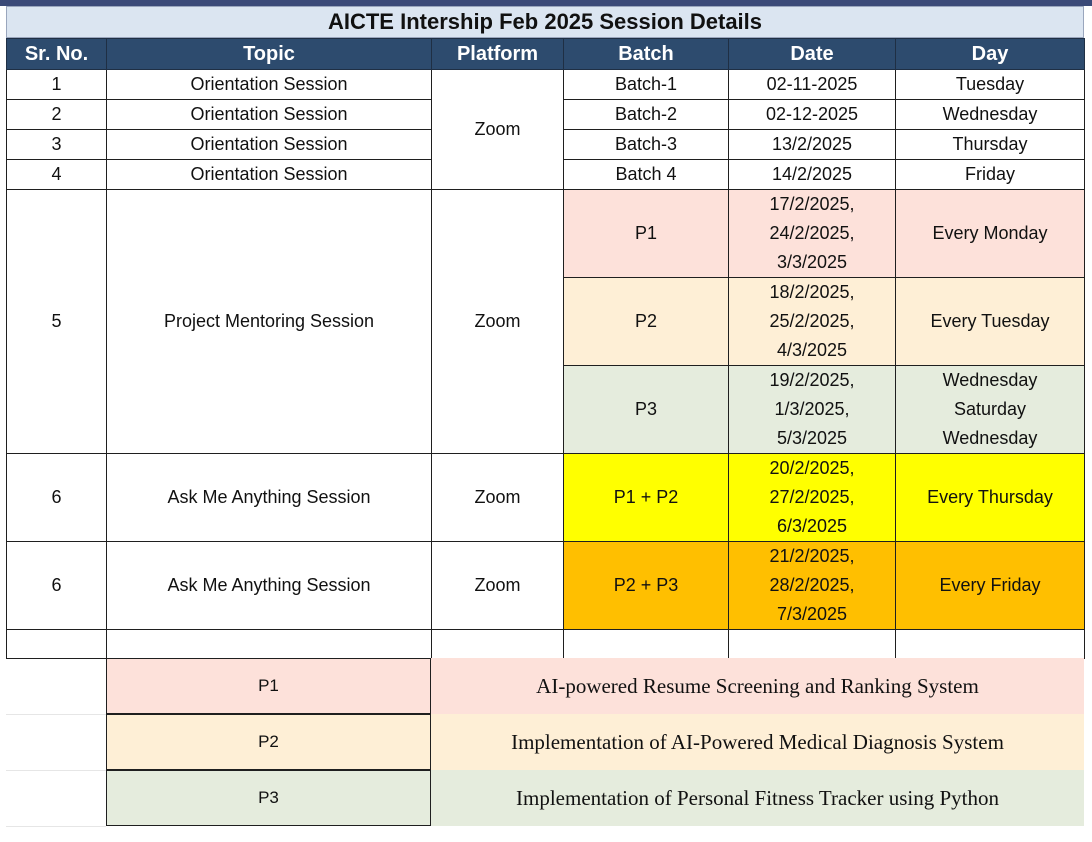 The height and width of the screenshot is (842, 1092). What do you see at coordinates (812, 350) in the screenshot?
I see `date-line: 4/3/2025` at bounding box center [812, 350].